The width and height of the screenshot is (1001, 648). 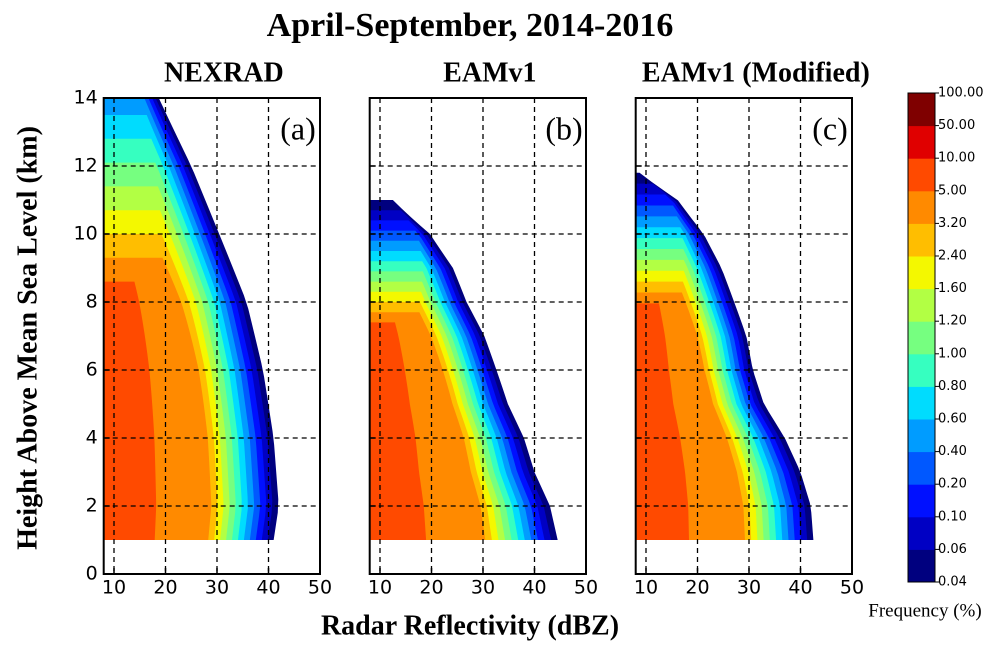 What do you see at coordinates (952, 256) in the screenshot?
I see `colorbar-tick-label: 2.40` at bounding box center [952, 256].